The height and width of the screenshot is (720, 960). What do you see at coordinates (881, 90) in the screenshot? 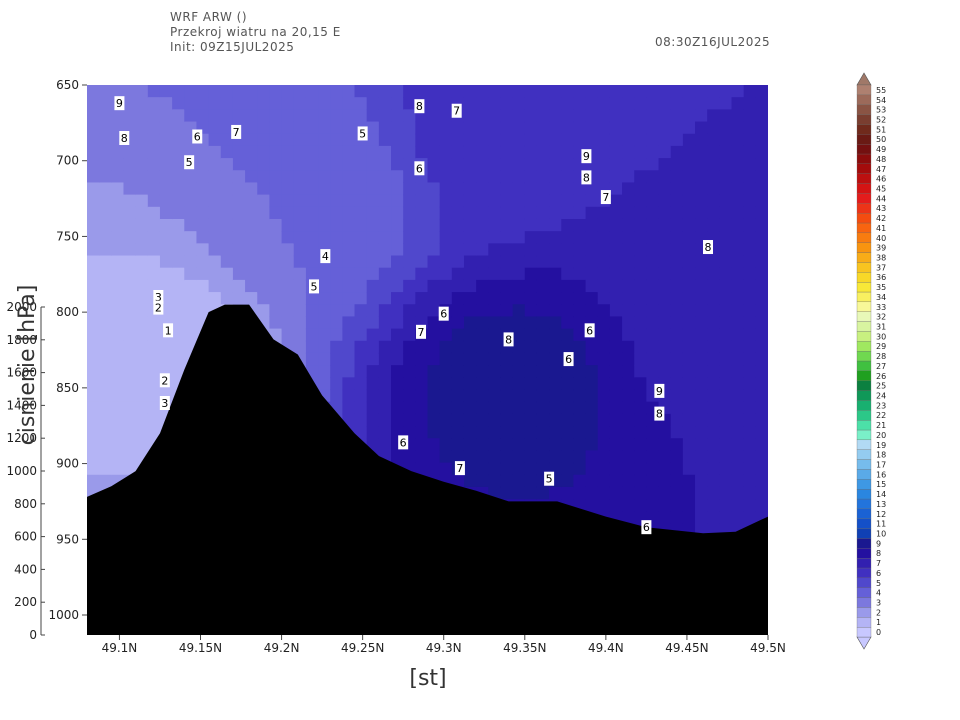
I see `colorbar-level-label: 55` at bounding box center [881, 90].